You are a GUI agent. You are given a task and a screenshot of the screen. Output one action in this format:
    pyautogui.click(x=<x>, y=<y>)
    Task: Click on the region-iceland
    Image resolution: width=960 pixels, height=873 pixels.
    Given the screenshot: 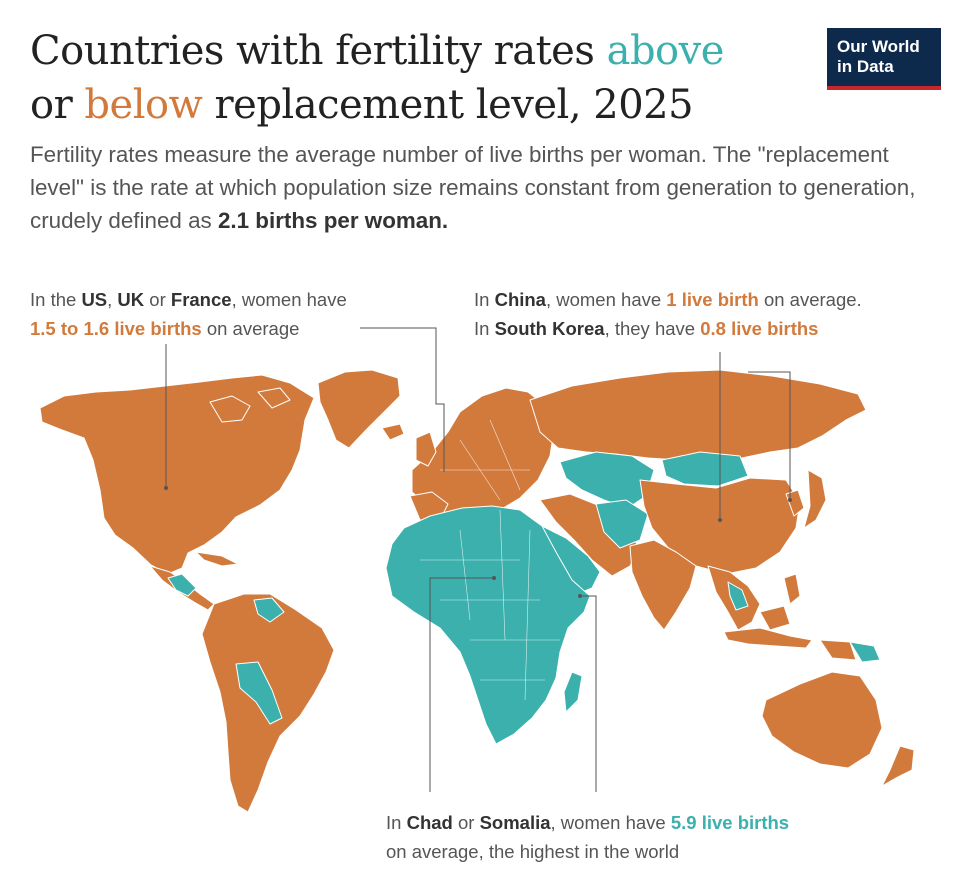 What is the action you would take?
    pyautogui.click(x=393, y=432)
    